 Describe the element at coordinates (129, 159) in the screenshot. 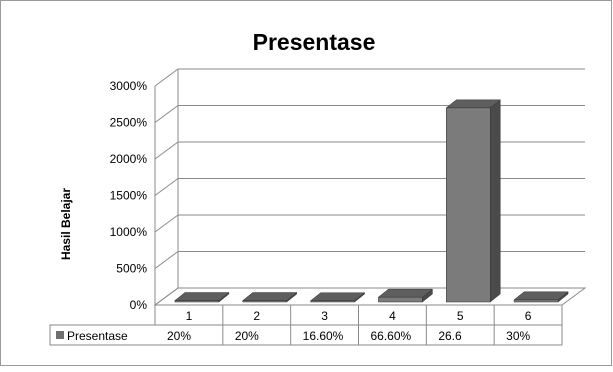

I see `y-tick-label: 2000%` at that location.